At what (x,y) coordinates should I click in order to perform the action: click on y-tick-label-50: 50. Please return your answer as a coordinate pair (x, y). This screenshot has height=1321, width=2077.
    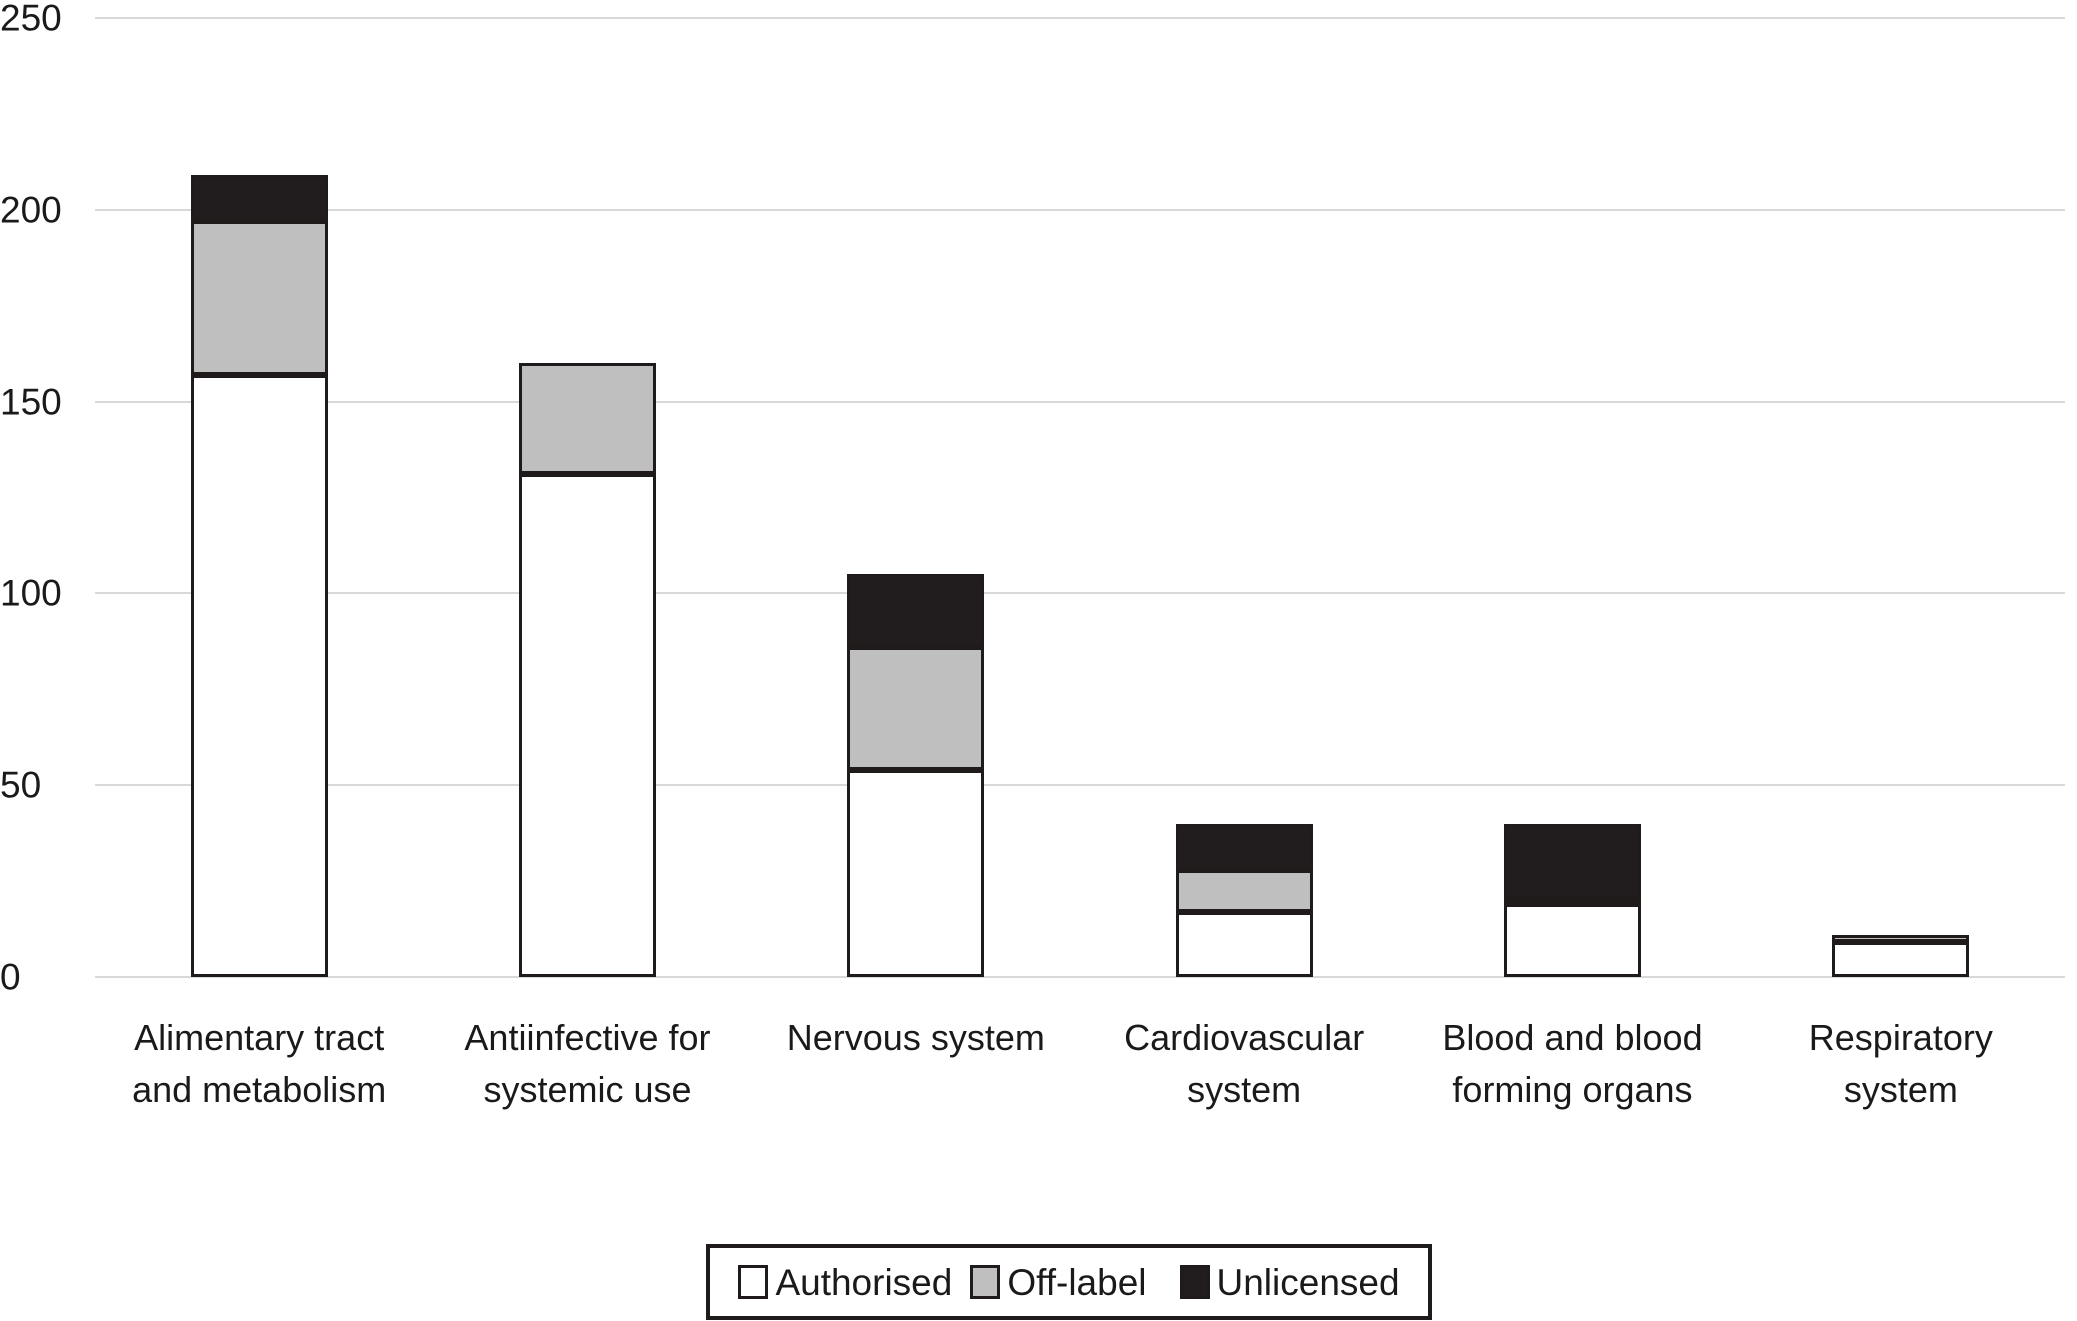
    Looking at the image, I should click on (21, 785).